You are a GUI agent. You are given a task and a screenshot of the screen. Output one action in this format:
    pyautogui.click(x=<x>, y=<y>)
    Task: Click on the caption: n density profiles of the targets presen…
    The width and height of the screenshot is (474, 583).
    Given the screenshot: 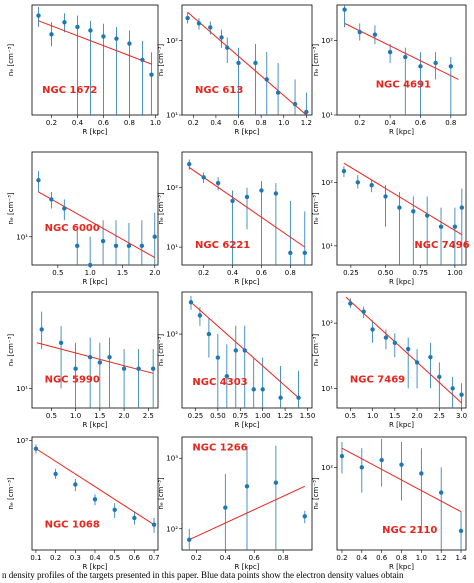 What is the action you would take?
    pyautogui.click(x=203, y=575)
    